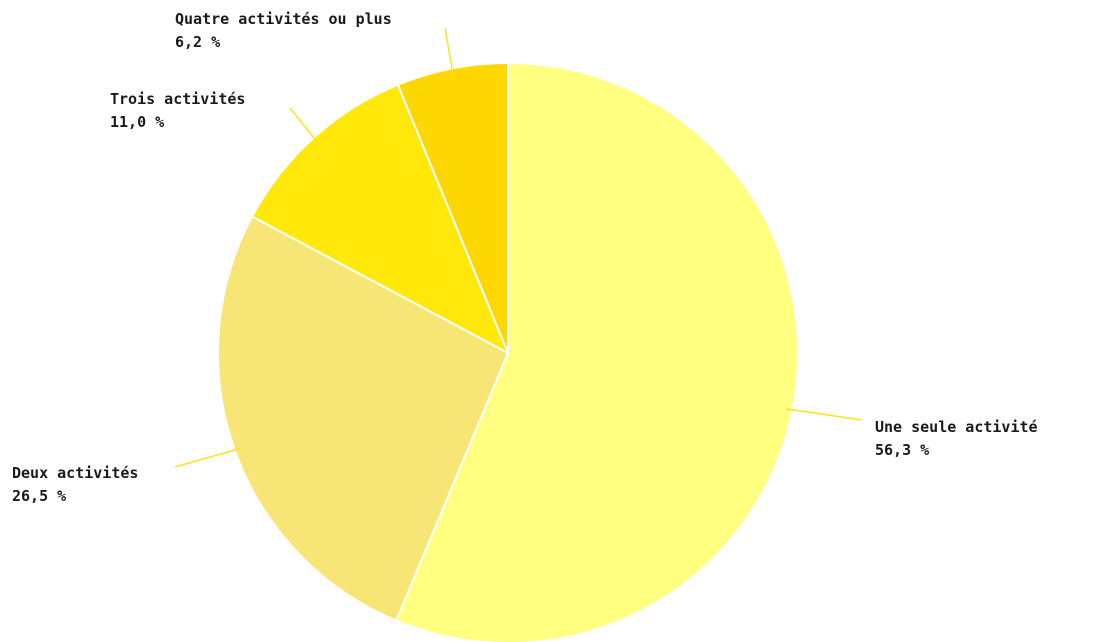  What do you see at coordinates (283, 19) in the screenshot?
I see `slice-label-quatre-activites-ou-plus: Quatre activités ou plus` at bounding box center [283, 19].